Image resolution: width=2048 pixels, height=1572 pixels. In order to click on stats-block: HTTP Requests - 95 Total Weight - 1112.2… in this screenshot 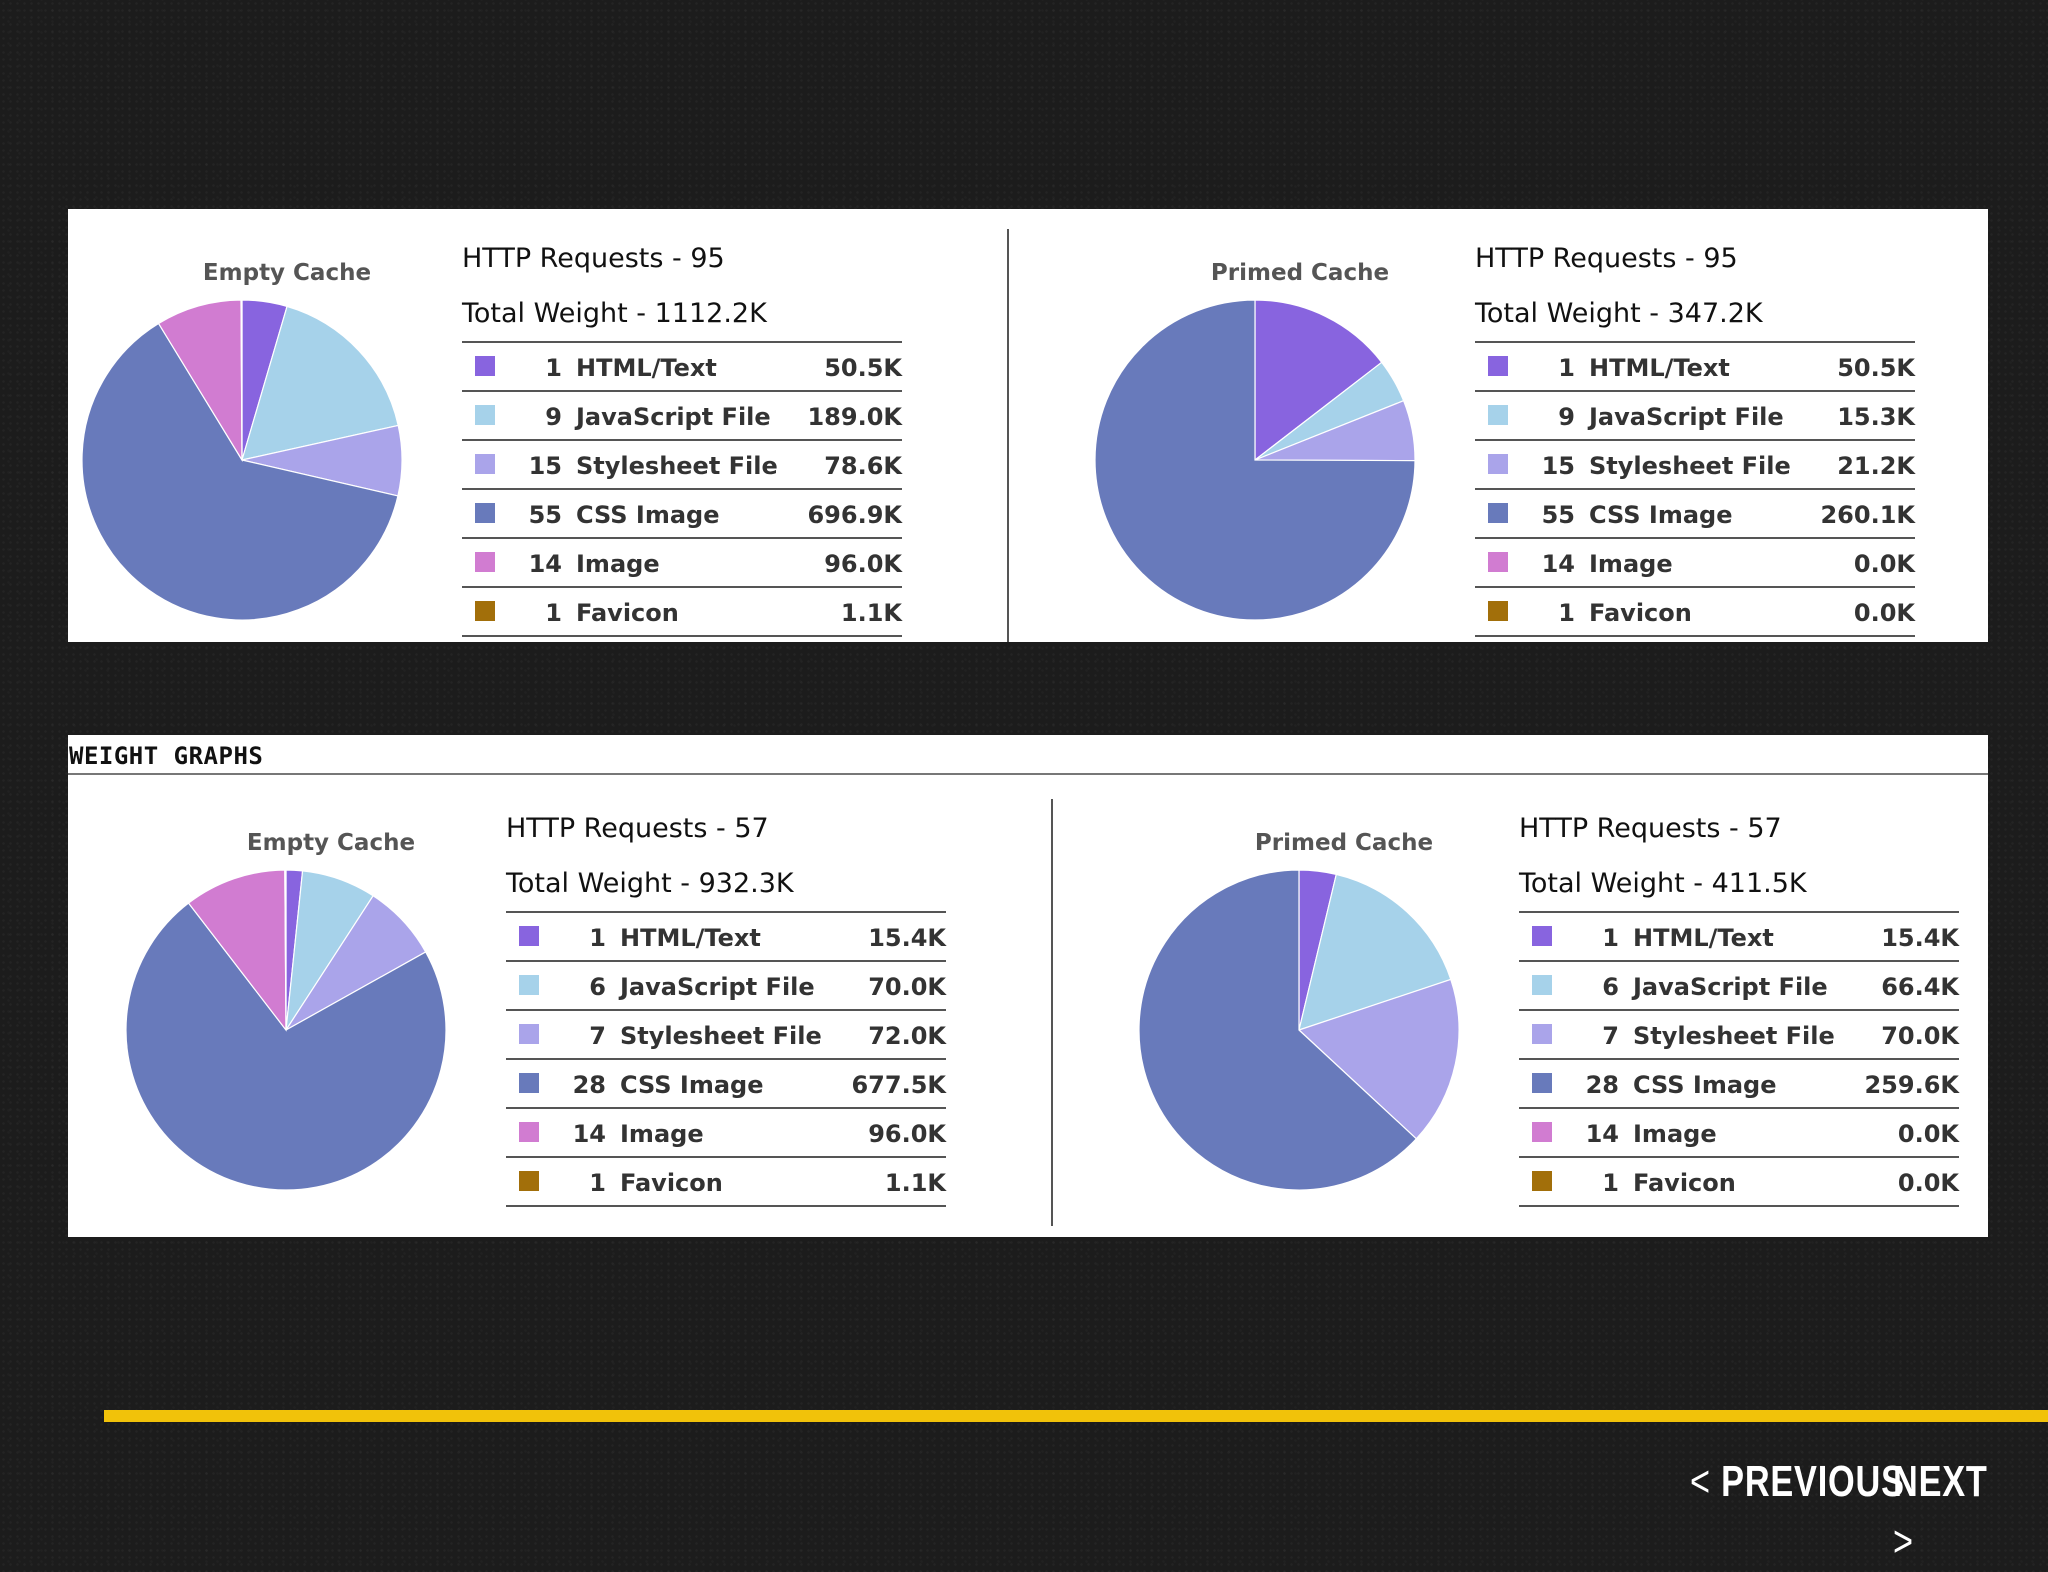, I will do `click(682, 434)`.